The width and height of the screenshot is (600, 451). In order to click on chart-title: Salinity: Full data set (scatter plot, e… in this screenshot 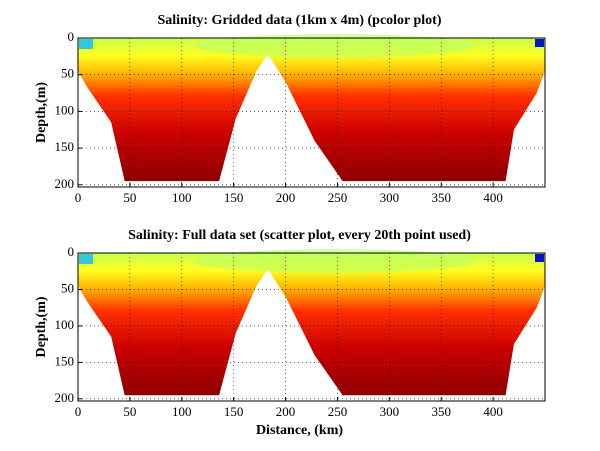, I will do `click(299, 235)`.